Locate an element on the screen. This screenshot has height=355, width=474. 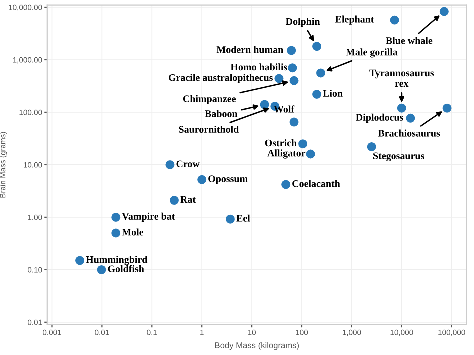
x-axis-title: Body Mass (kilograms) is located at coordinates (257, 346).